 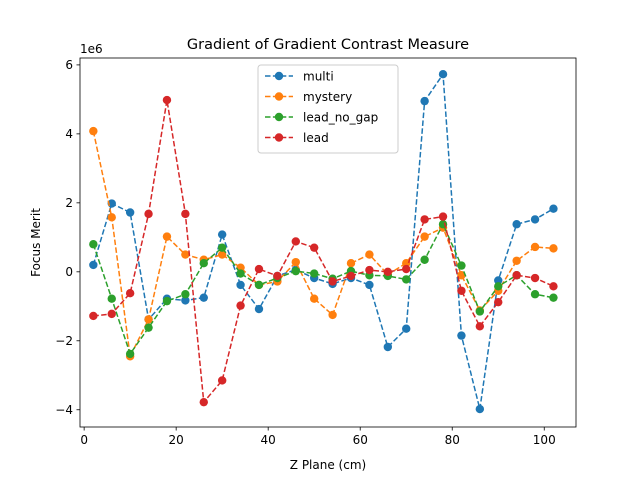 What do you see at coordinates (328, 109) in the screenshot?
I see `legend-box` at bounding box center [328, 109].